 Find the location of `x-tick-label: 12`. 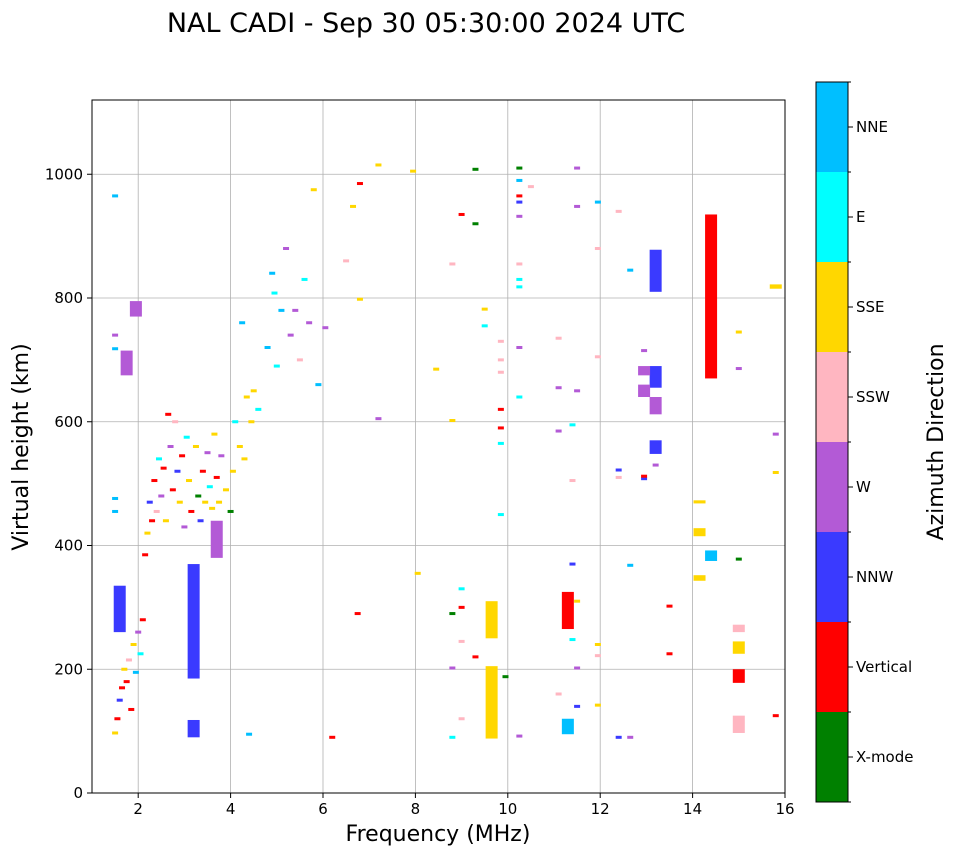

x-tick-label: 12 is located at coordinates (600, 809).